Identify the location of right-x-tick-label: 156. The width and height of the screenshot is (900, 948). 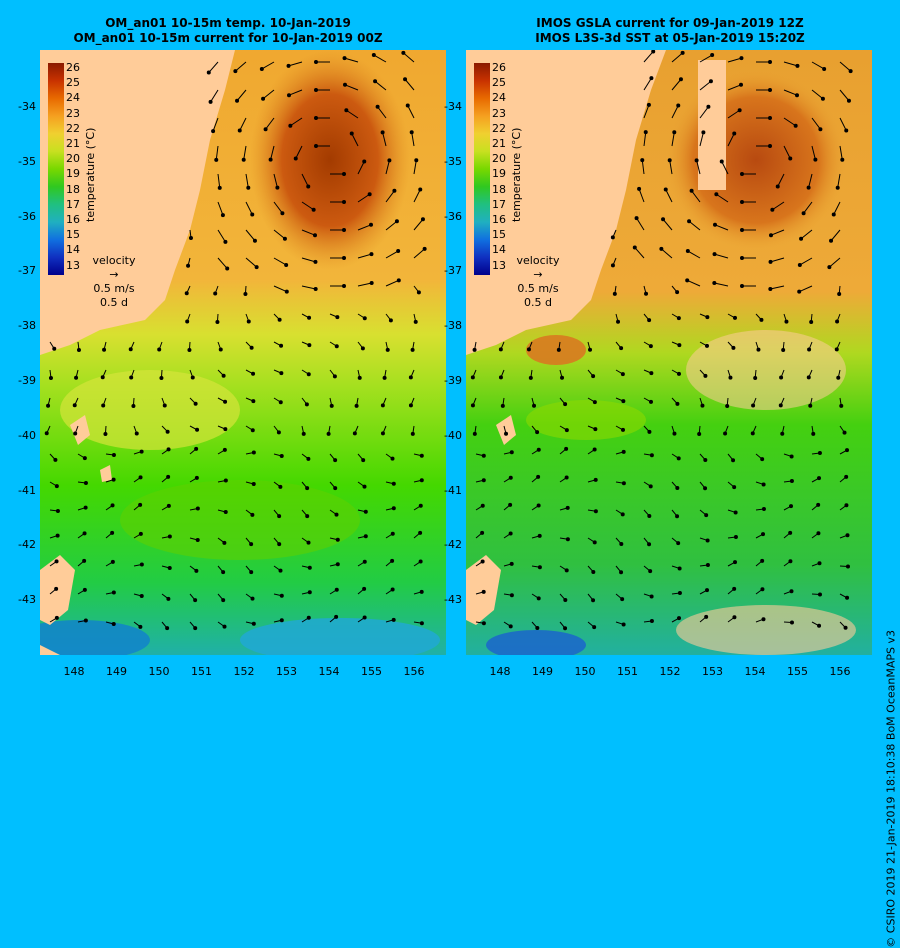
(840, 671).